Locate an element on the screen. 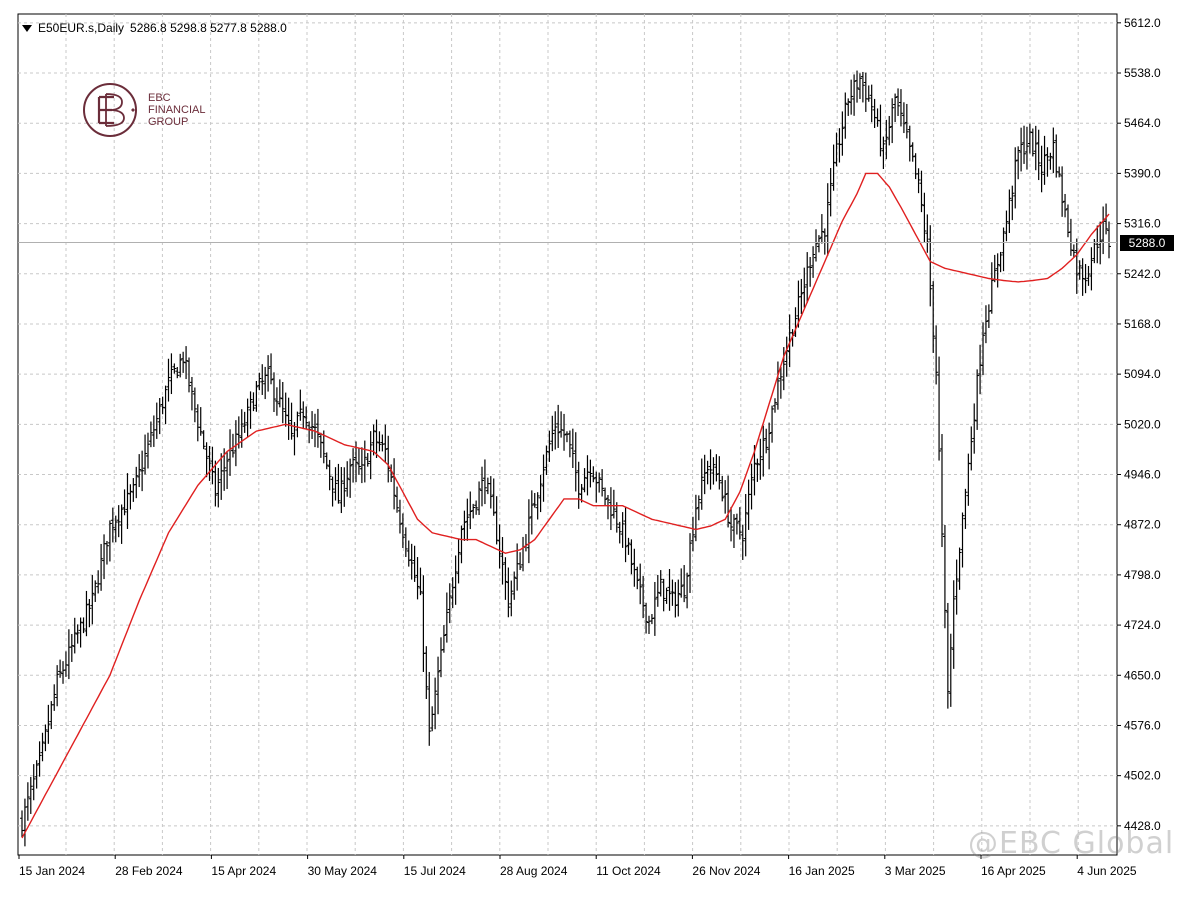 This screenshot has height=901, width=1200. y-tick-label: 5242.0 is located at coordinates (1142, 274).